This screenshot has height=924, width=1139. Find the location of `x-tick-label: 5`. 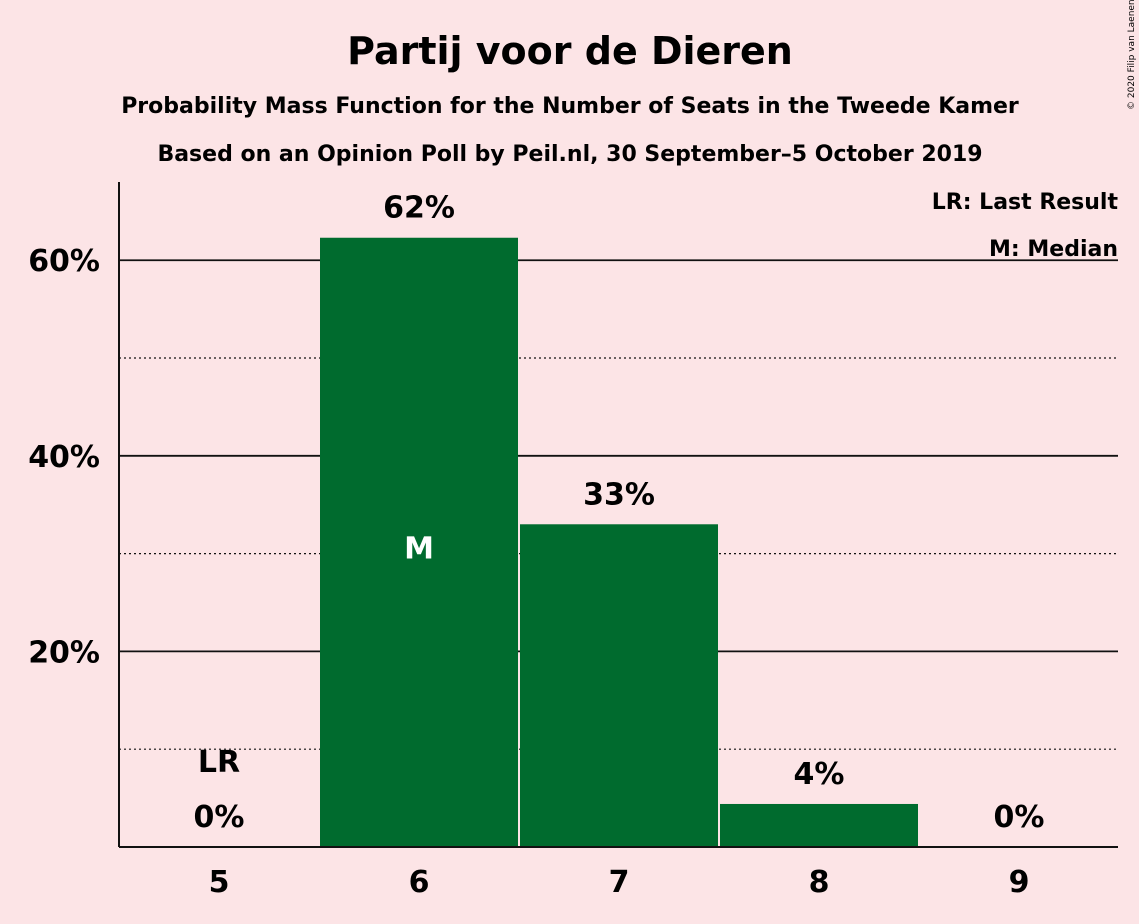

x-tick-label: 5 is located at coordinates (219, 882).